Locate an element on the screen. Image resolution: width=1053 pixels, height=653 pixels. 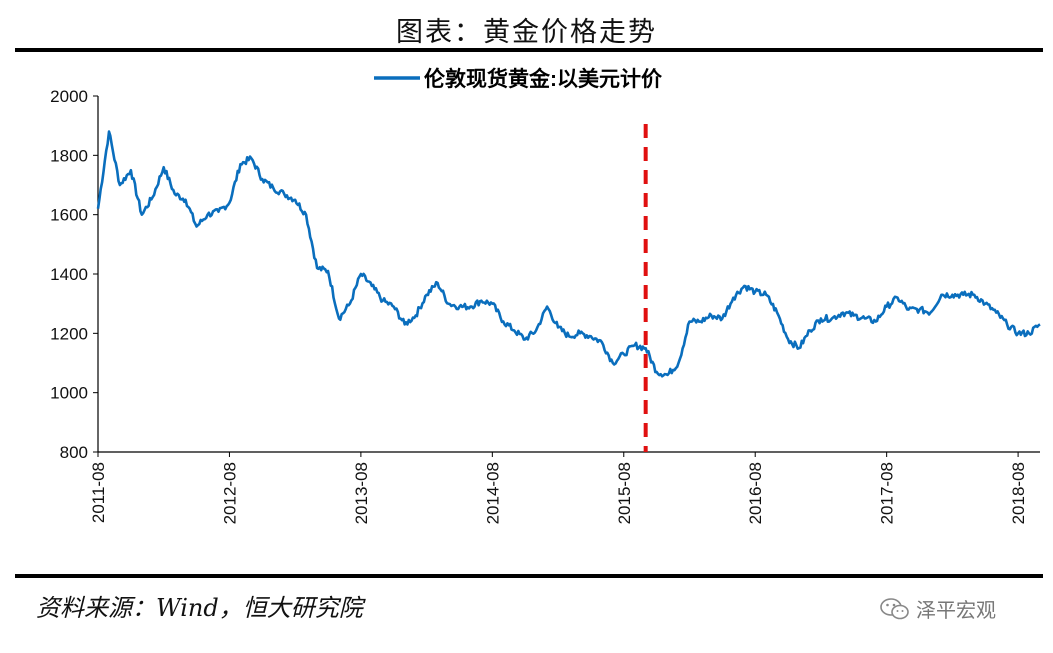
watermark-text: 泽平宏观 is located at coordinates (956, 610).